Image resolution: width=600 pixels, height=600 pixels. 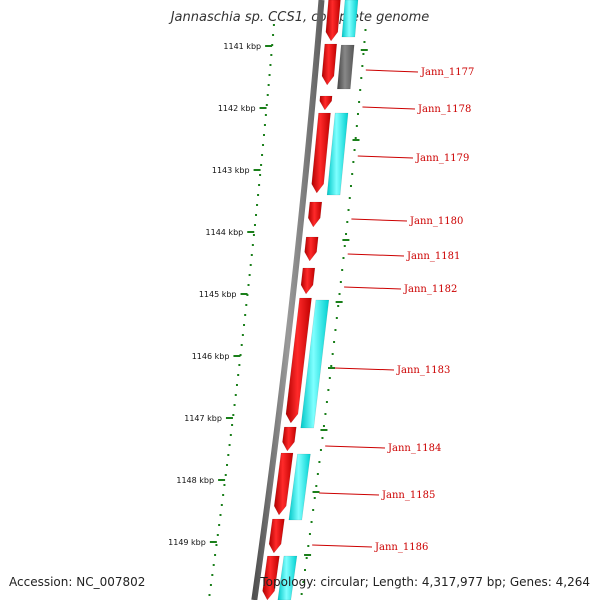 What do you see at coordinates (203, 418) in the screenshot?
I see `kbp-tick-label: 1147 kbp` at bounding box center [203, 418].